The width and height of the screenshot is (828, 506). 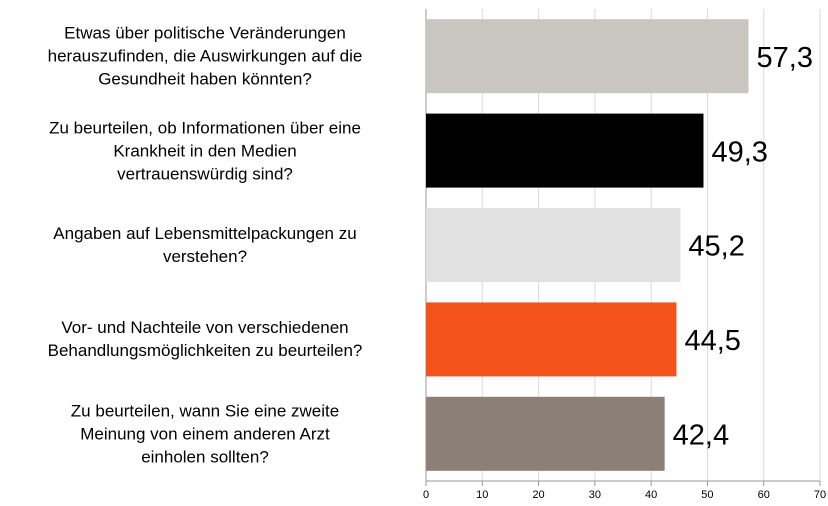 I want to click on value-label: 49,3, so click(x=739, y=152).